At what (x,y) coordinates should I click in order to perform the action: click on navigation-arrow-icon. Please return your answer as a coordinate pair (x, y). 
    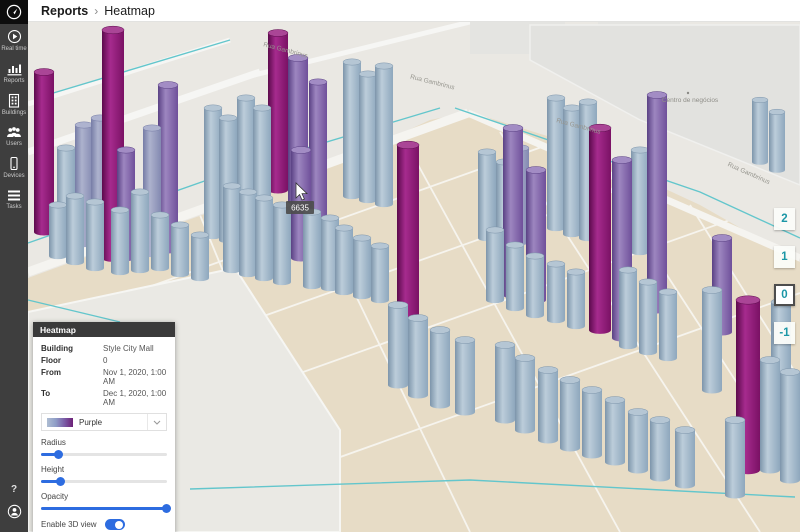
    Looking at the image, I should click on (14, 12).